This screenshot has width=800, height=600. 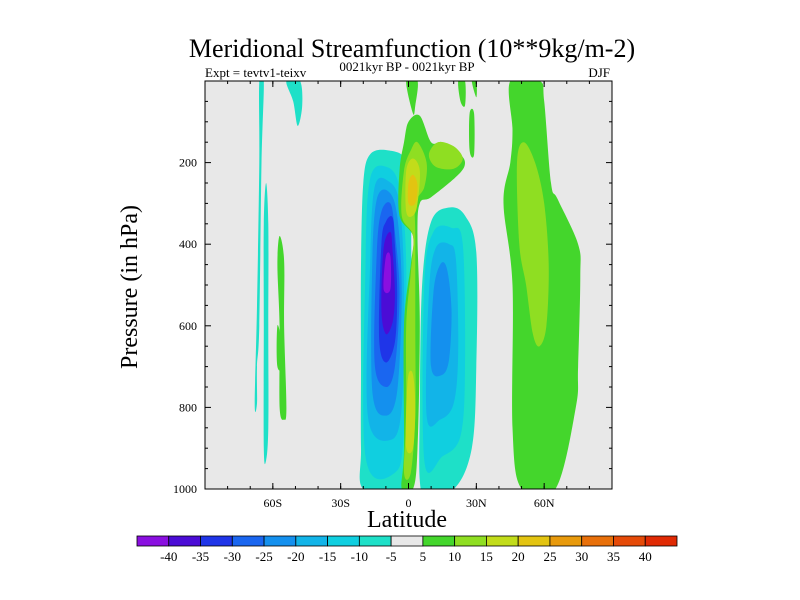 I want to click on contour-sh-lat-5c, so click(x=294, y=103).